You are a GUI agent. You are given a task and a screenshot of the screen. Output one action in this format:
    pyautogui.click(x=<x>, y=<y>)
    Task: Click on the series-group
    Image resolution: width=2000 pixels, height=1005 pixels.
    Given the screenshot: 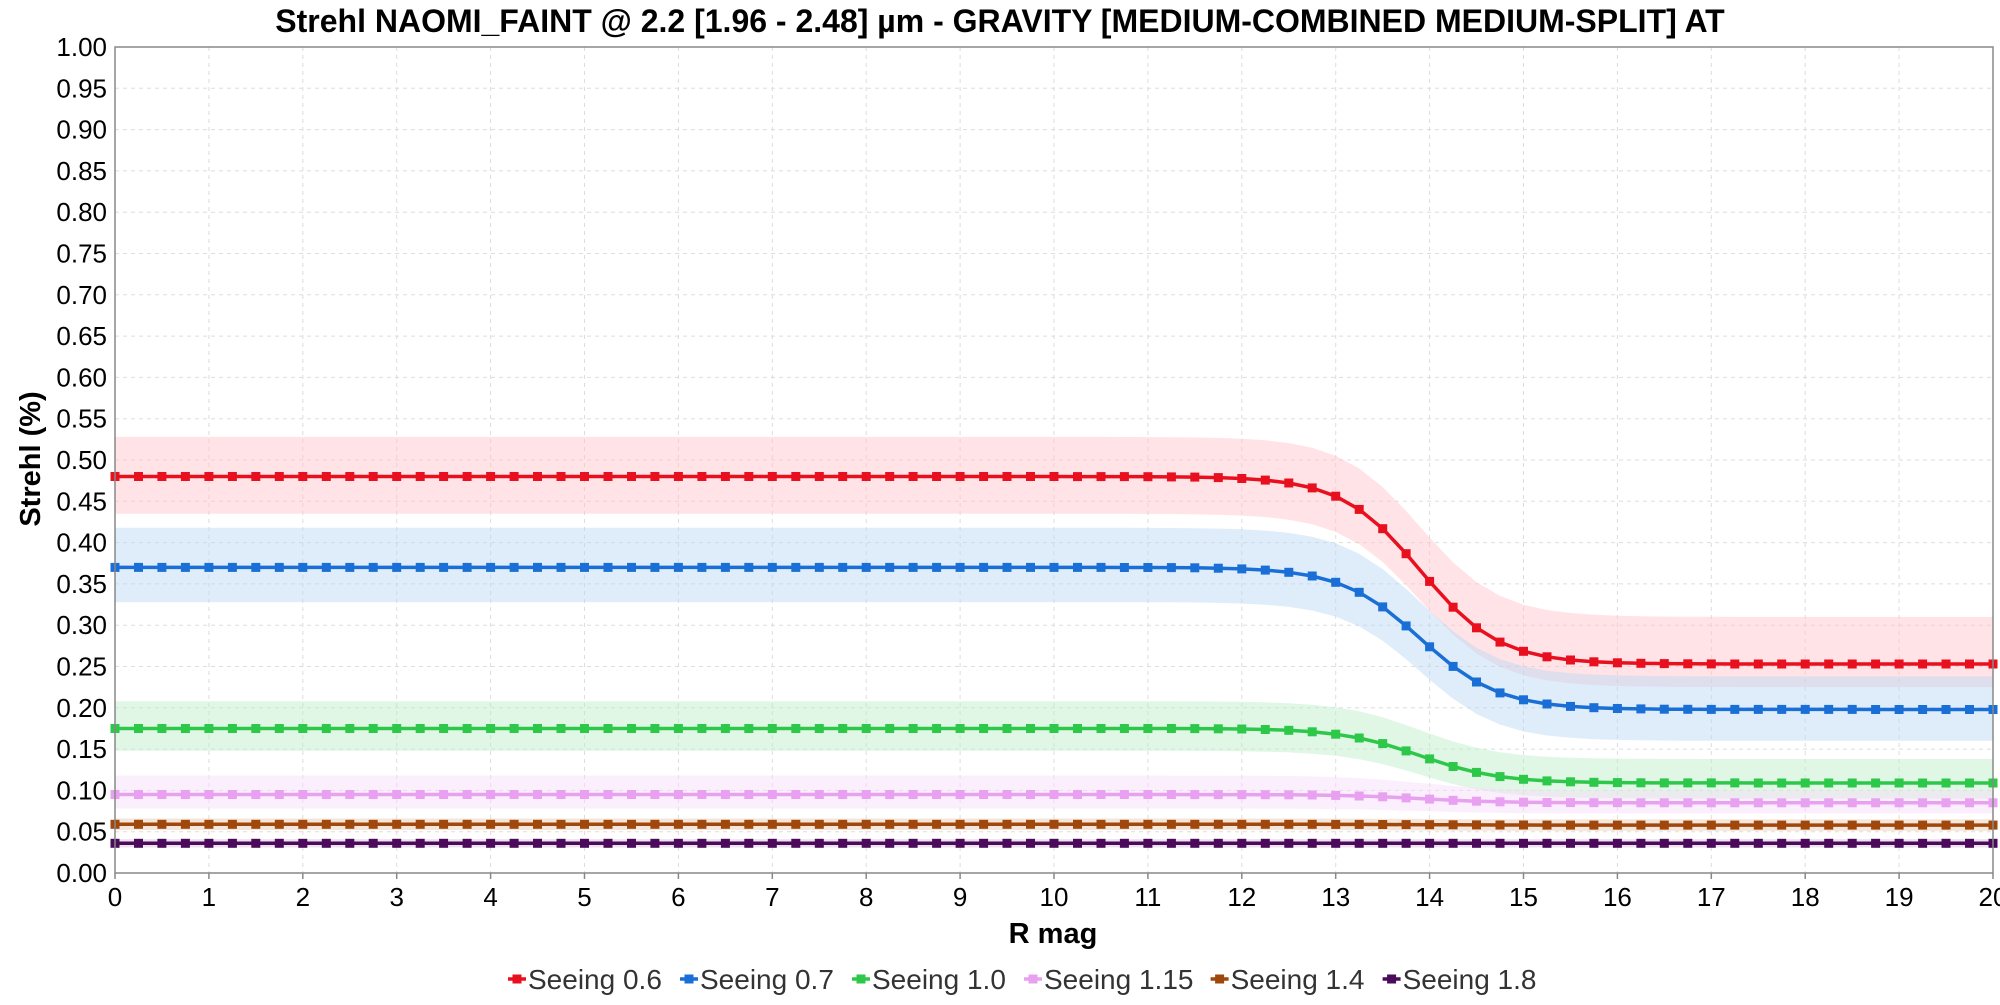 What is the action you would take?
    pyautogui.click(x=1054, y=799)
    